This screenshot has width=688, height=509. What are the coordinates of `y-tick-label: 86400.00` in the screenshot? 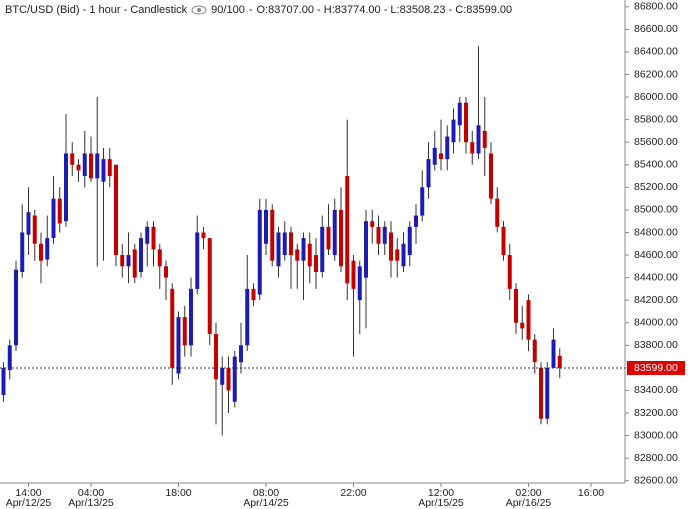 It's located at (656, 52).